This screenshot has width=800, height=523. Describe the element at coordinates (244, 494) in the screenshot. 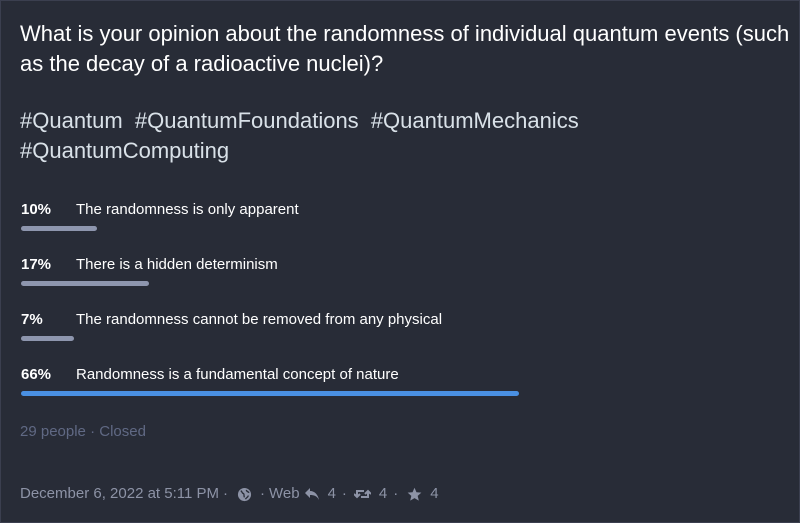

I see `globe-icon` at that location.